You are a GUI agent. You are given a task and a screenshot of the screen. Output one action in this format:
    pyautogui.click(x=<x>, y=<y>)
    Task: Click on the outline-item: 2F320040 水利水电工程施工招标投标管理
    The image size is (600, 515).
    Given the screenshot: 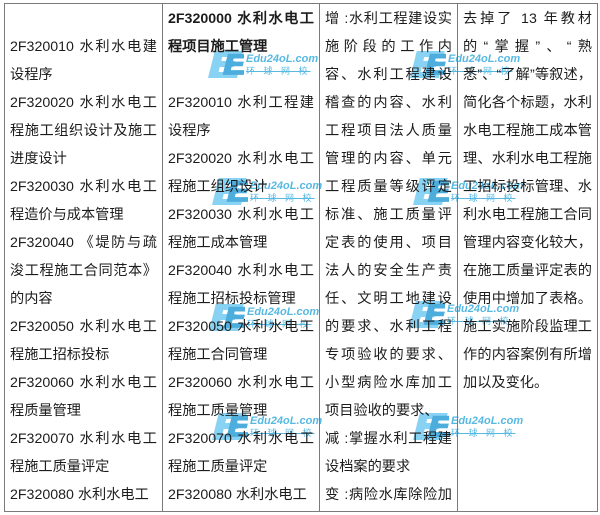 What is the action you would take?
    pyautogui.click(x=241, y=285)
    